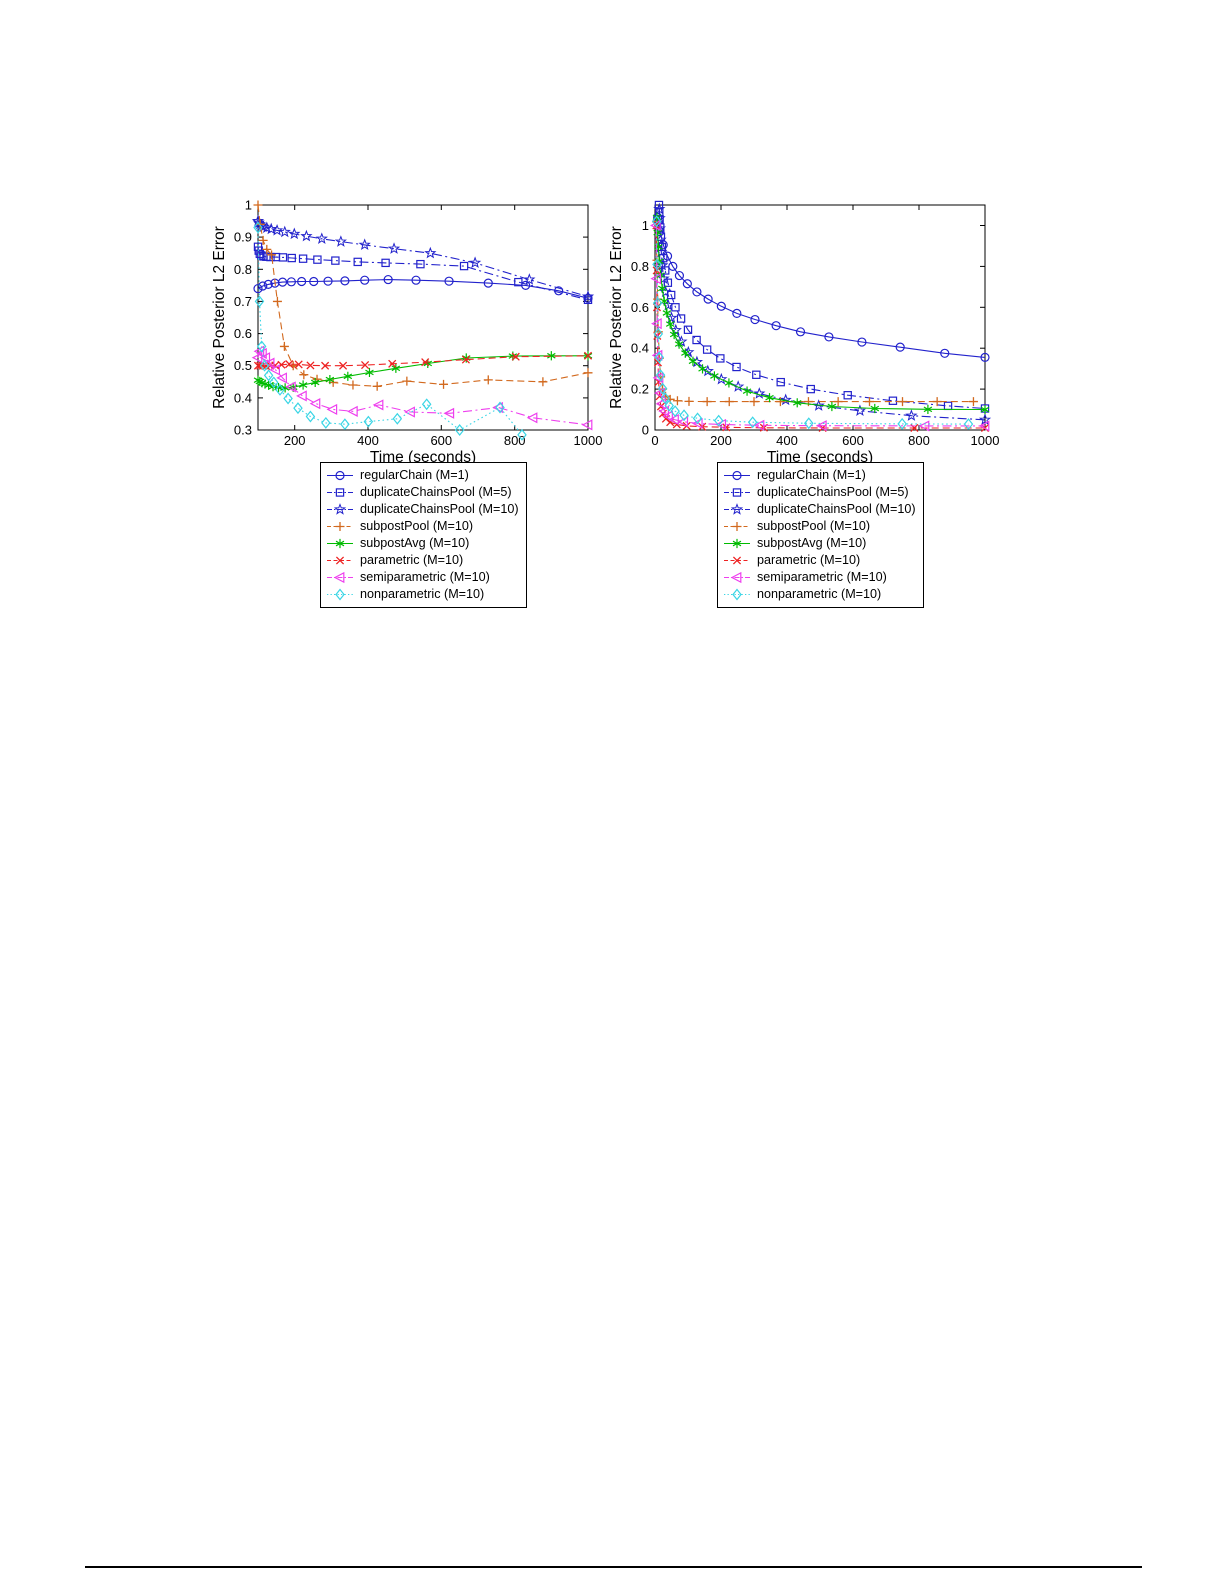 The image size is (1225, 1585). Describe the element at coordinates (243, 430) in the screenshot. I see `y-tick-label: 0.3` at that location.